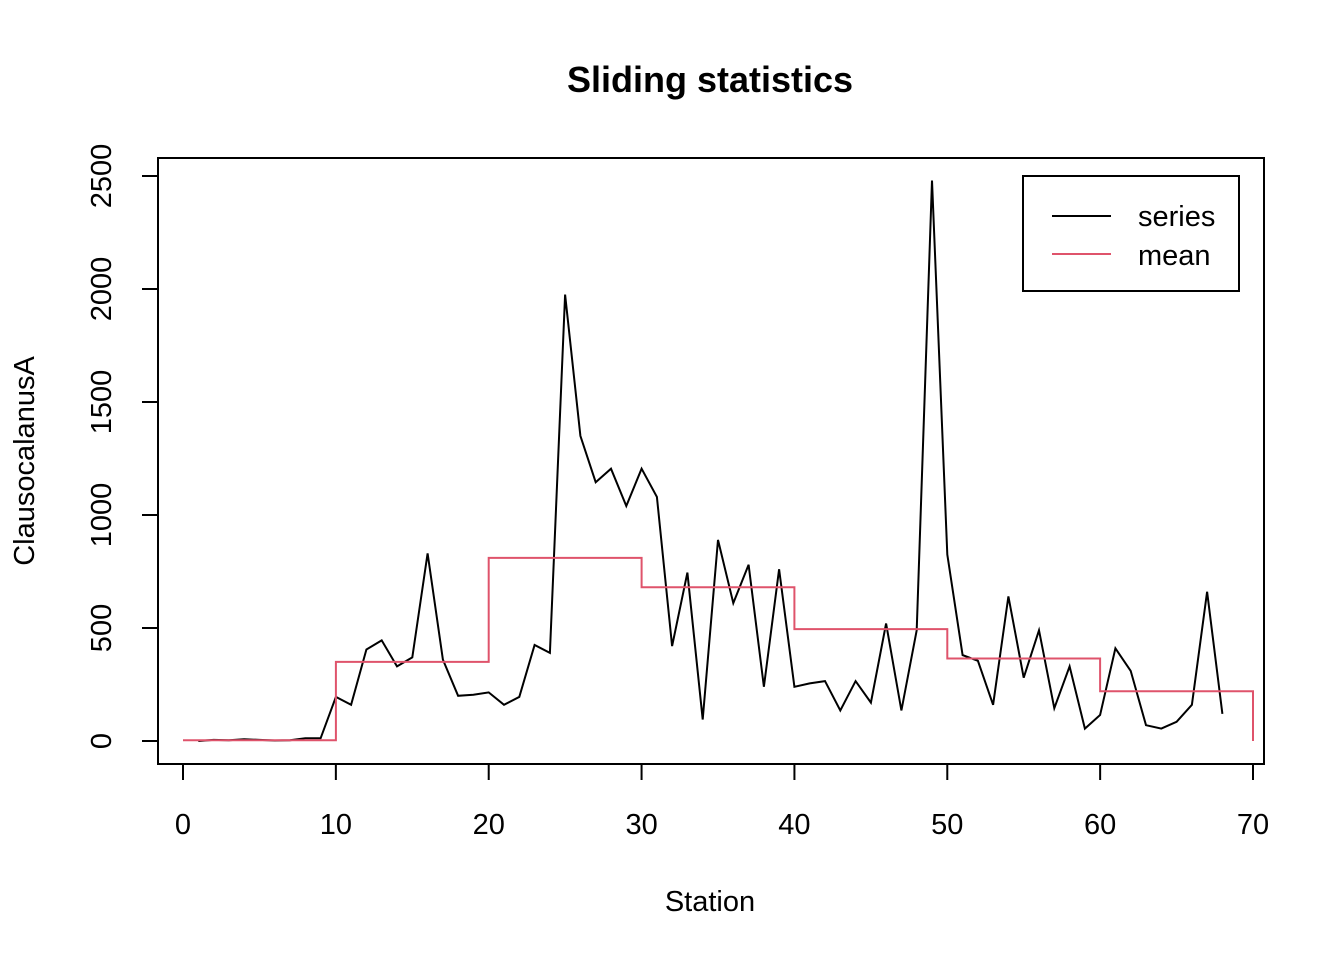 This screenshot has height=960, width=1344. What do you see at coordinates (102, 515) in the screenshot?
I see `y-tick-label: 1000` at bounding box center [102, 515].